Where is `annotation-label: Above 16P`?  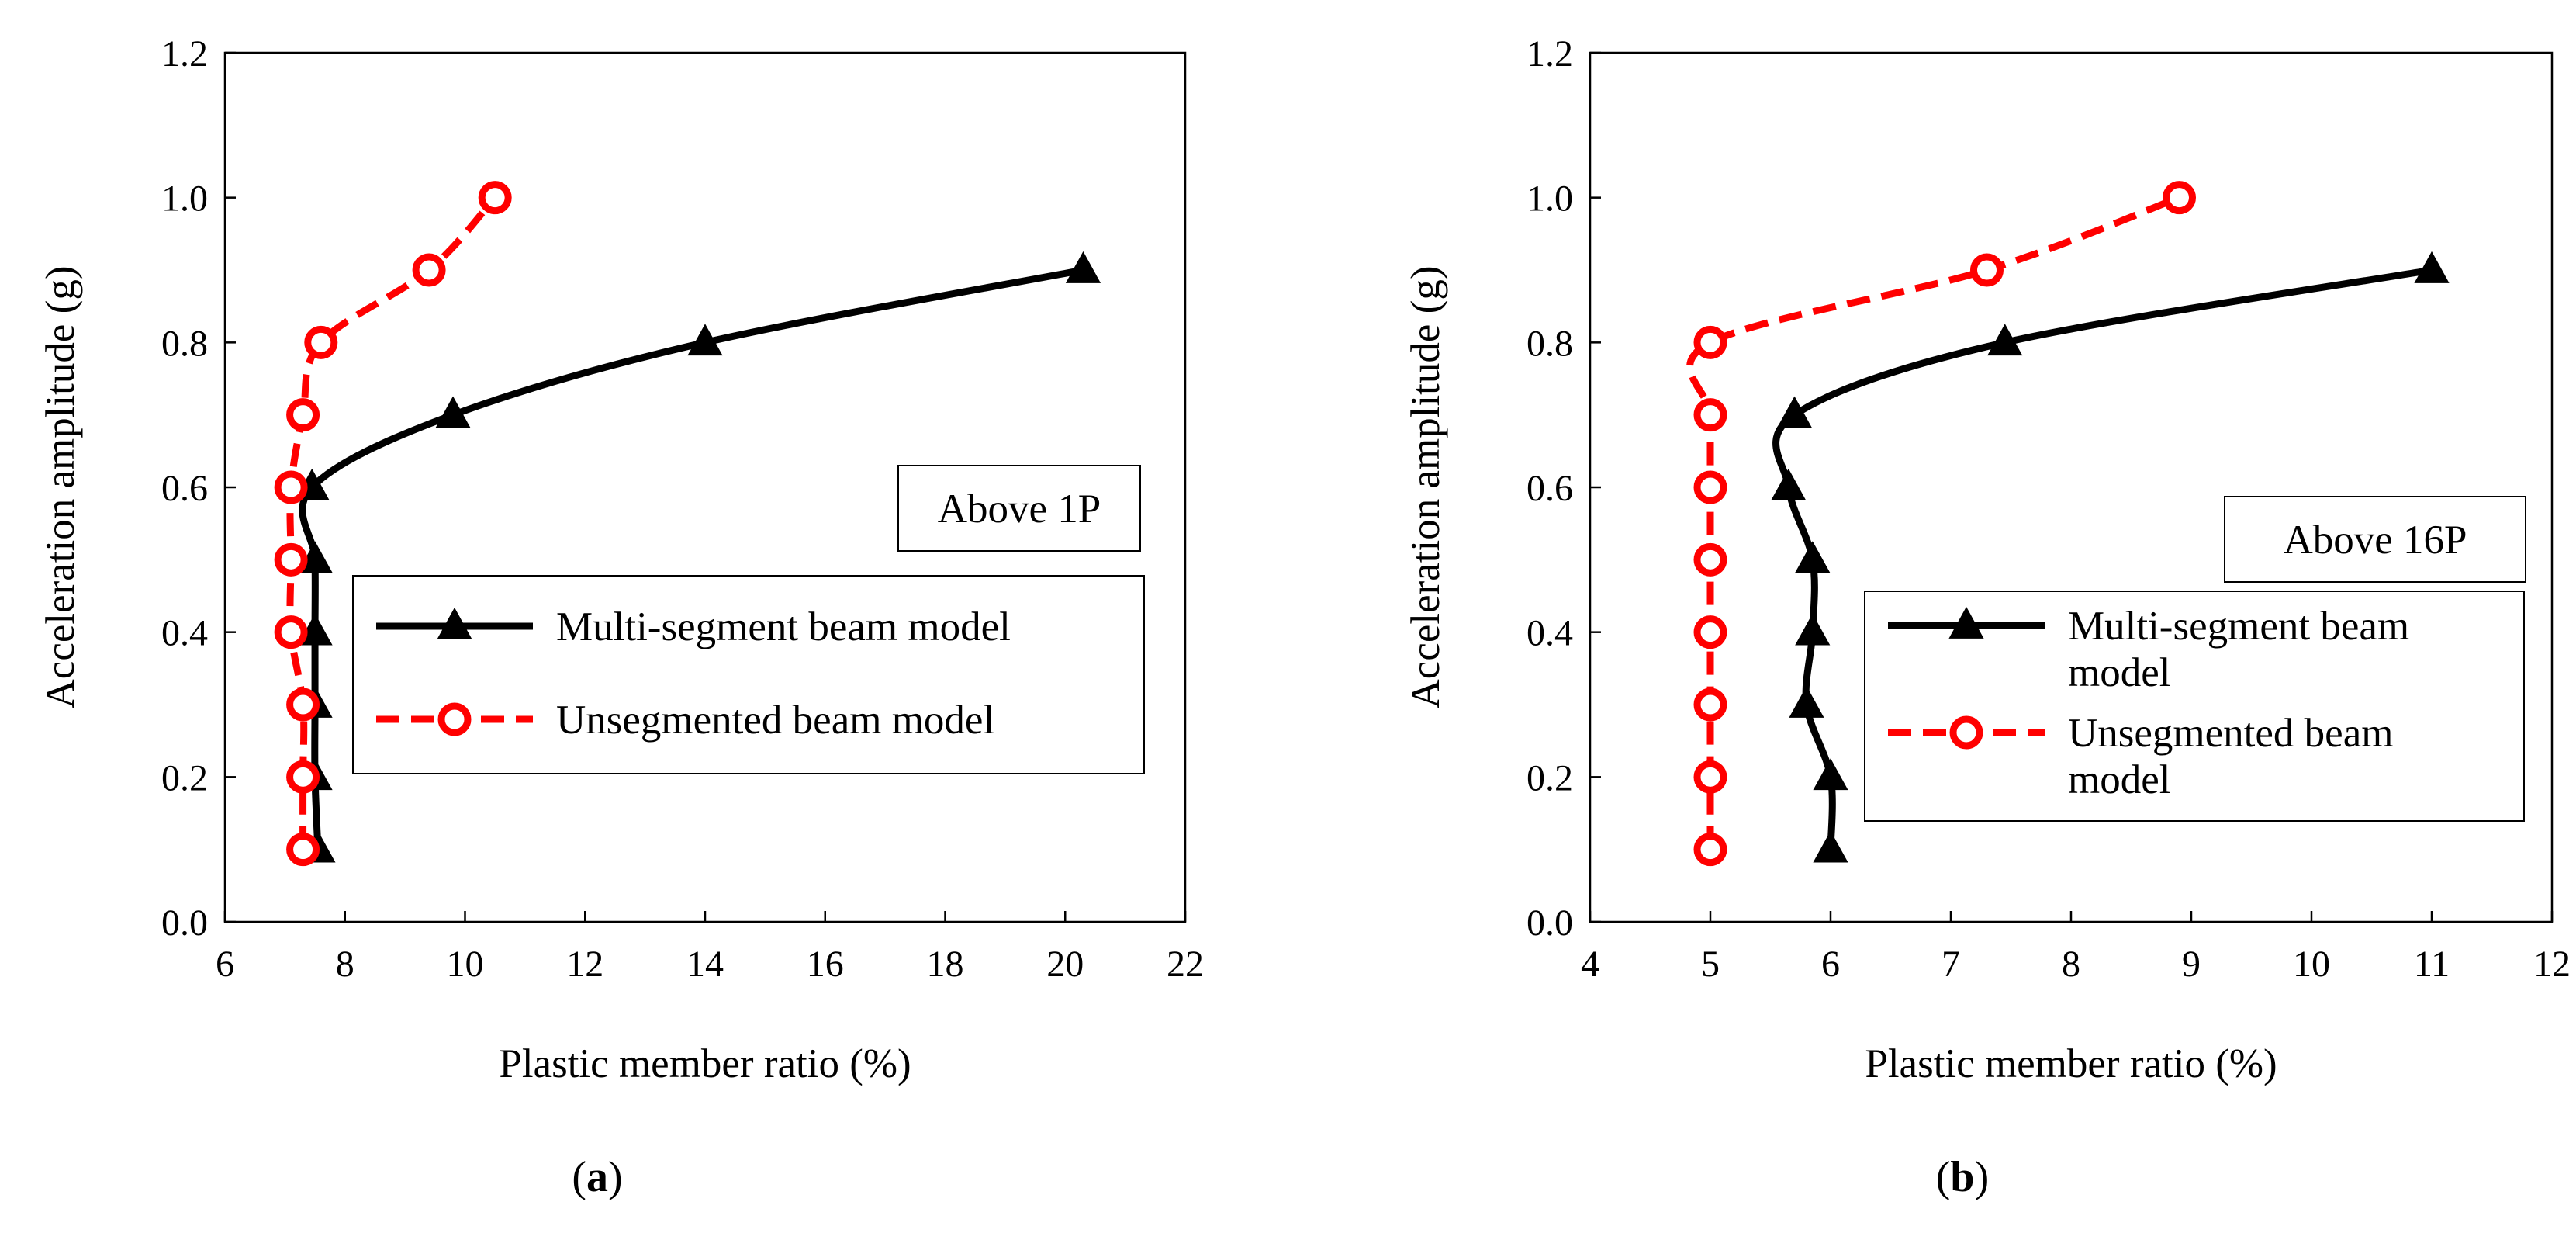
annotation-label: Above 16P is located at coordinates (2375, 540).